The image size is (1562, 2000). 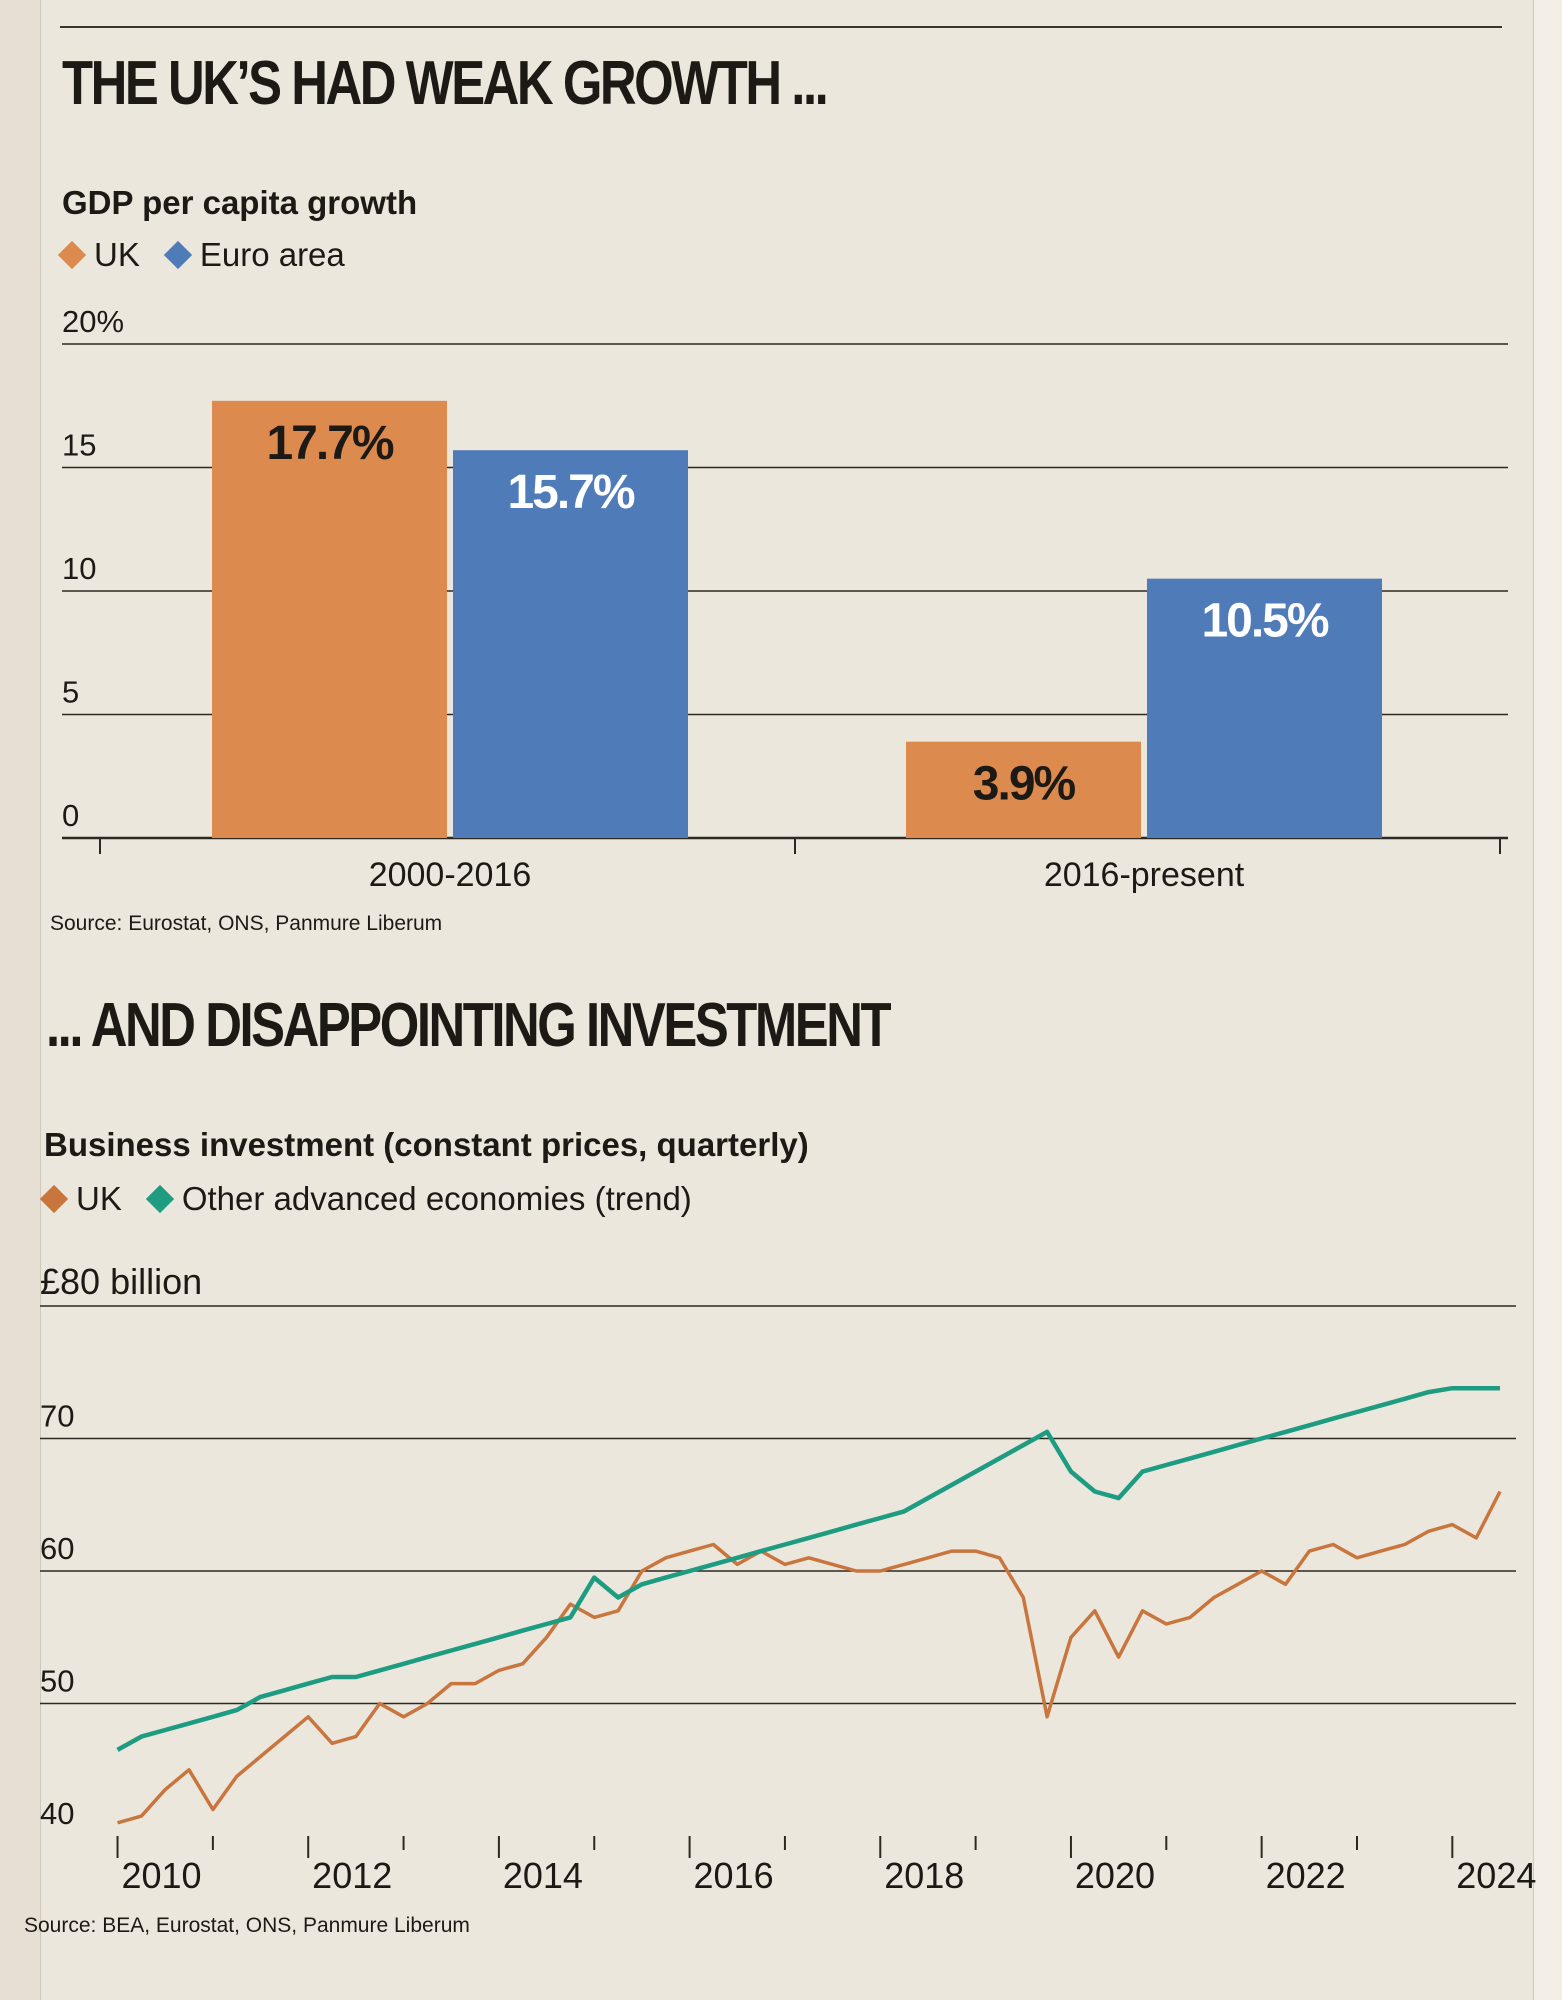 I want to click on bar-data-label: 10.5%, so click(x=1264, y=621).